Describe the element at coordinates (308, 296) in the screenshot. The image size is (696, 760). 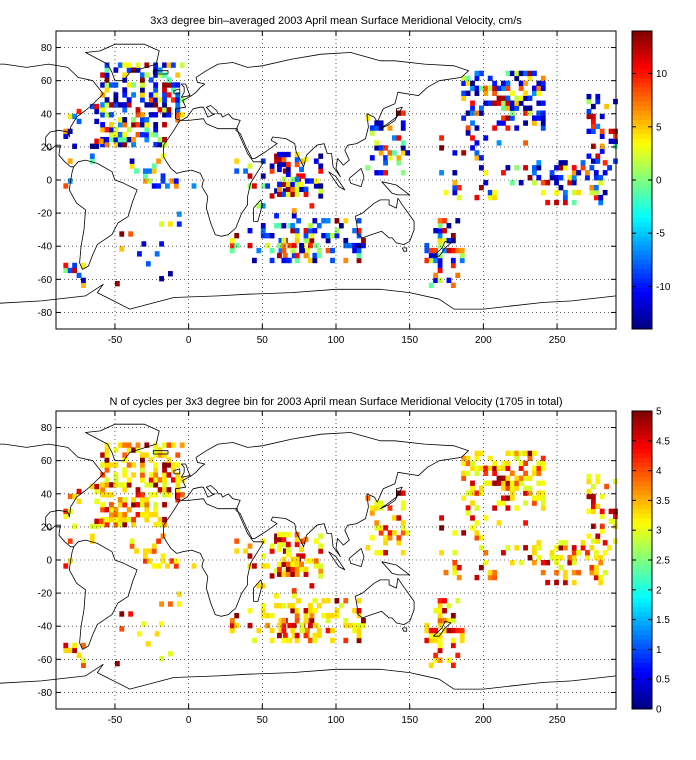
I see `velocity-coastline` at that location.